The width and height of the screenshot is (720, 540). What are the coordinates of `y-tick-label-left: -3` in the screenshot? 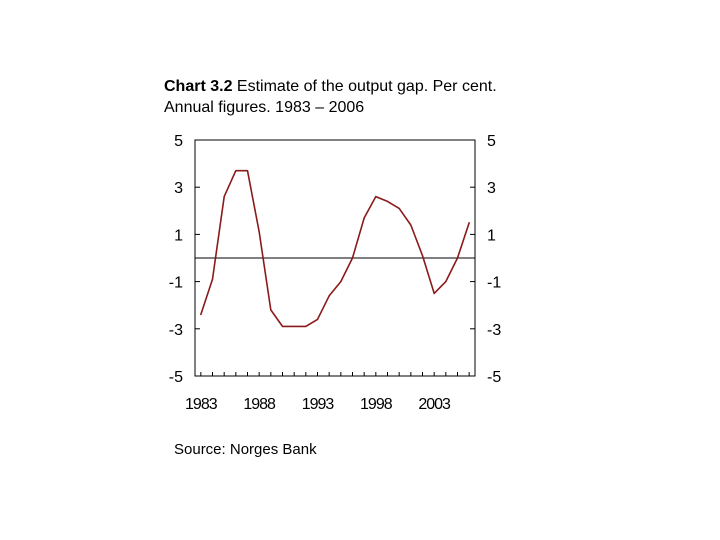 It's located at (176, 330).